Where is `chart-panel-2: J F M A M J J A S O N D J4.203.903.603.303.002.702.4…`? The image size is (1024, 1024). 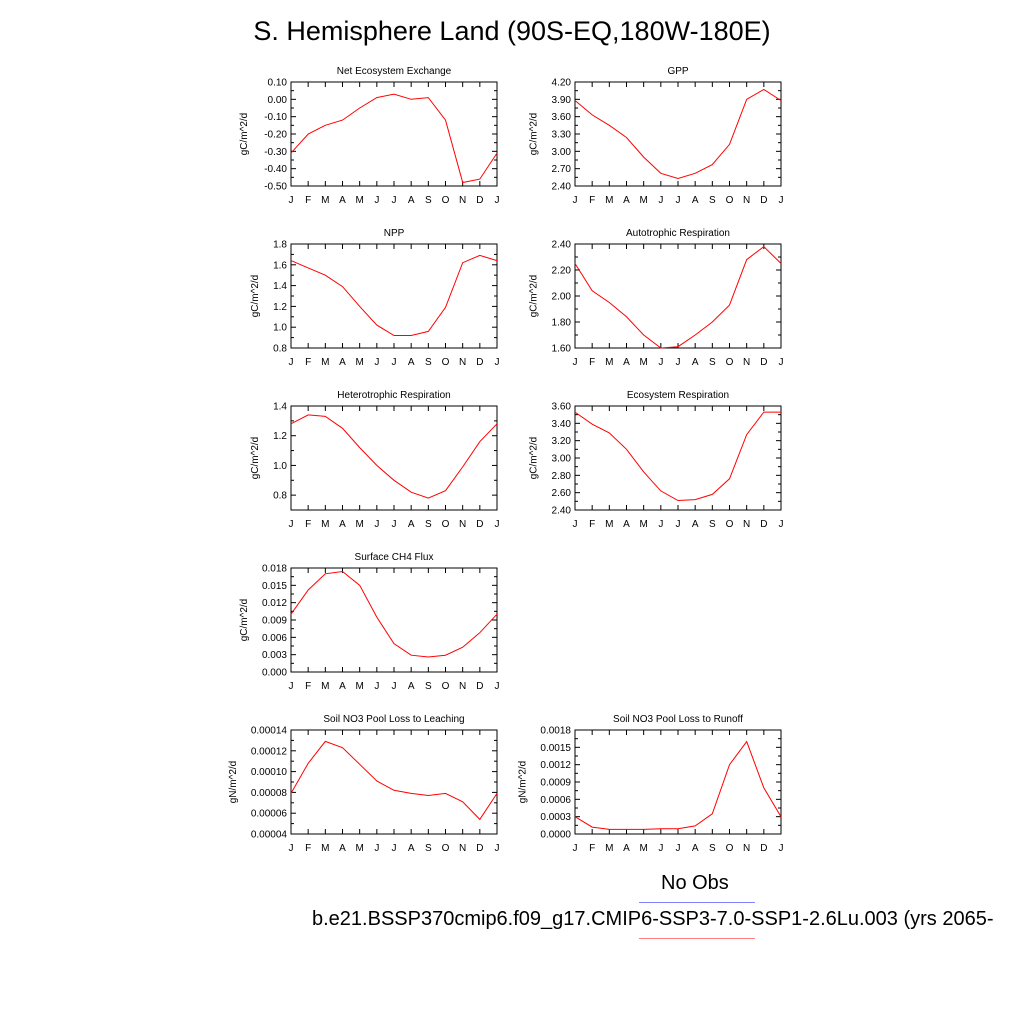 chart-panel-2: J F M A M J J A S O N D J4.203.903.603.303.002.702.4… is located at coordinates (656, 136).